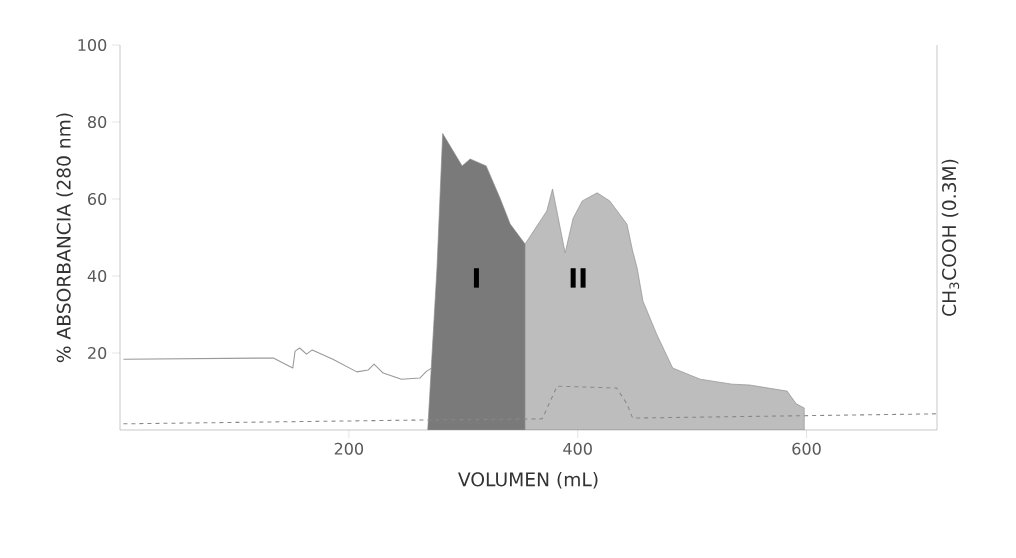  Describe the element at coordinates (97, 122) in the screenshot. I see `y-tick-label: 80` at that location.